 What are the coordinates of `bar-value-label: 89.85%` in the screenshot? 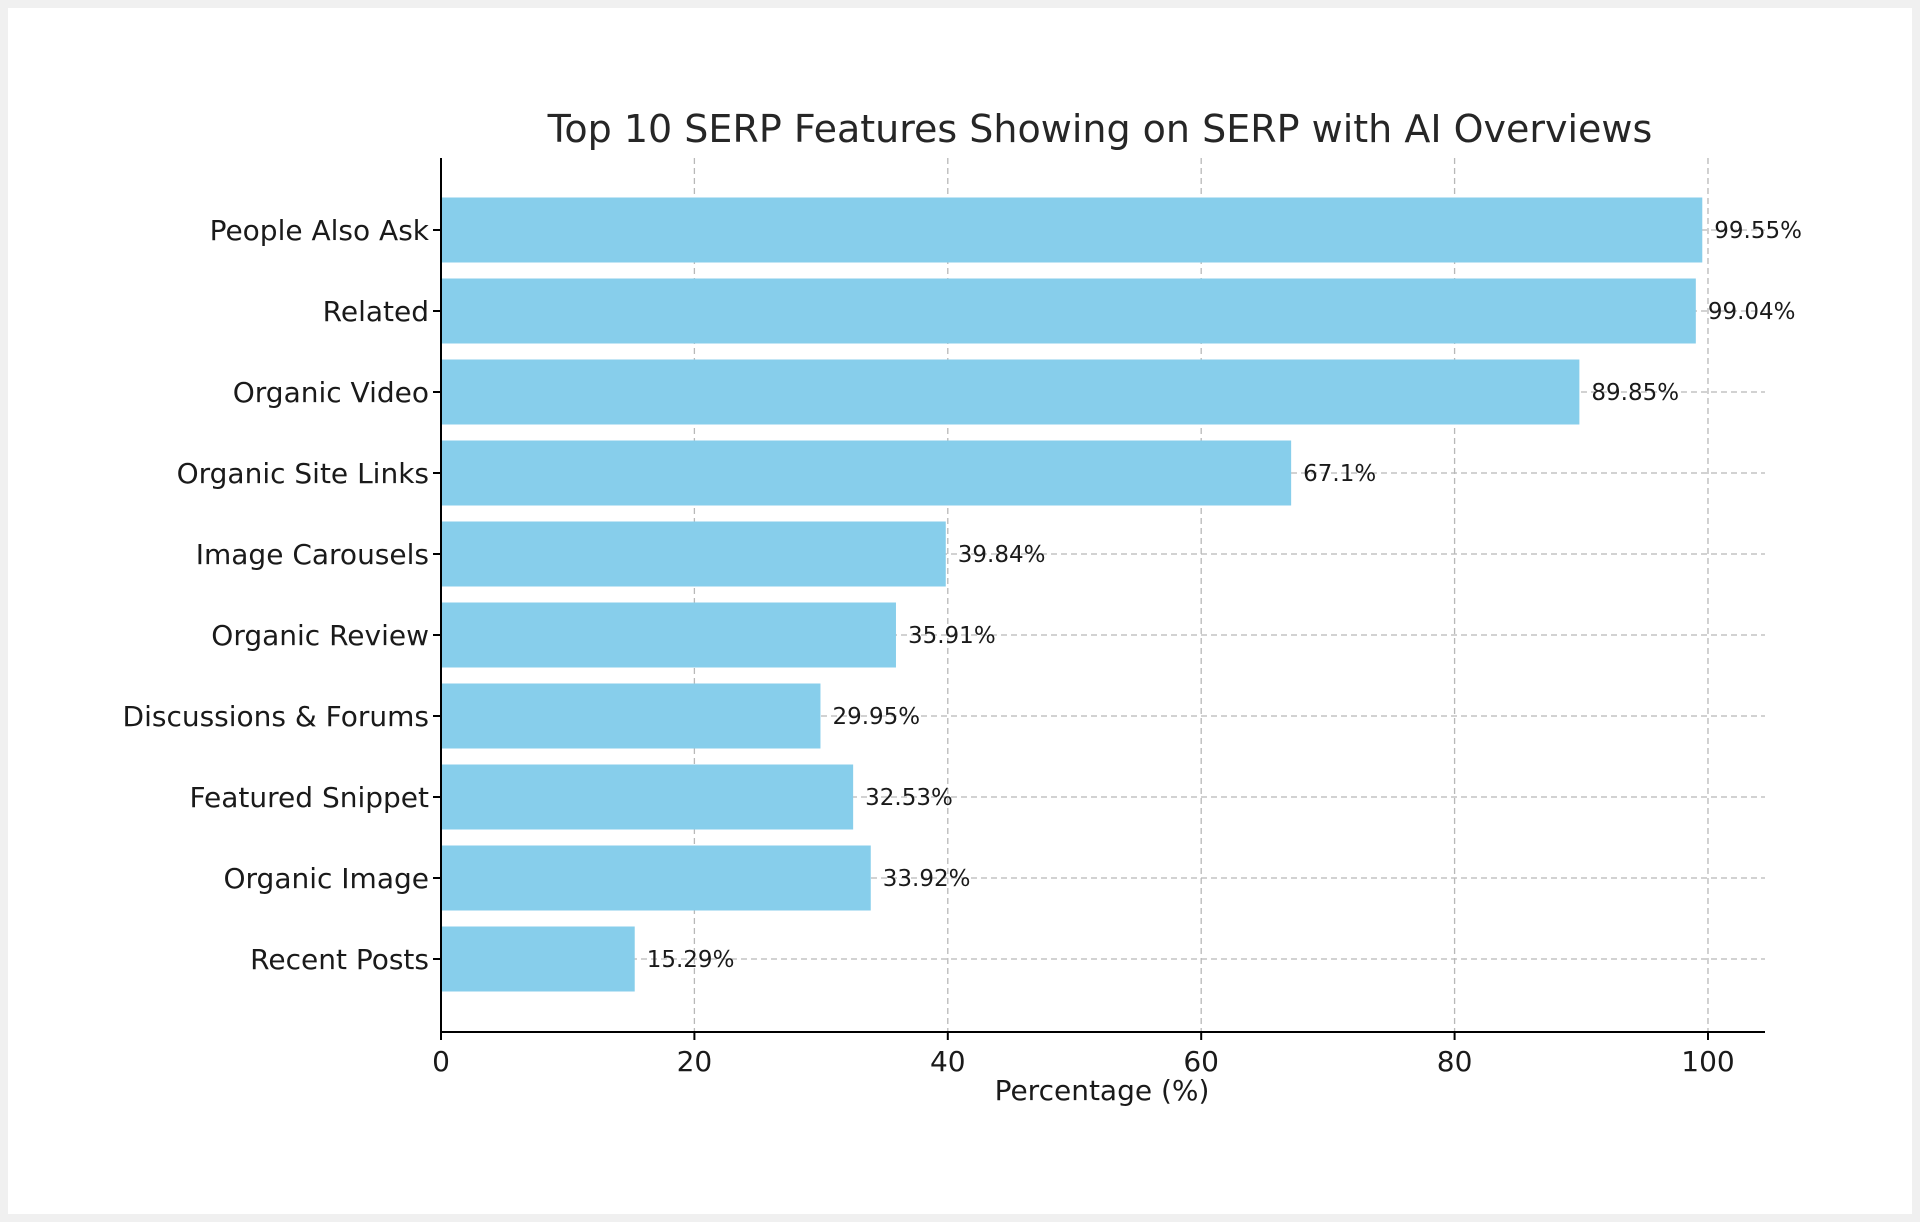 It's located at (1635, 393).